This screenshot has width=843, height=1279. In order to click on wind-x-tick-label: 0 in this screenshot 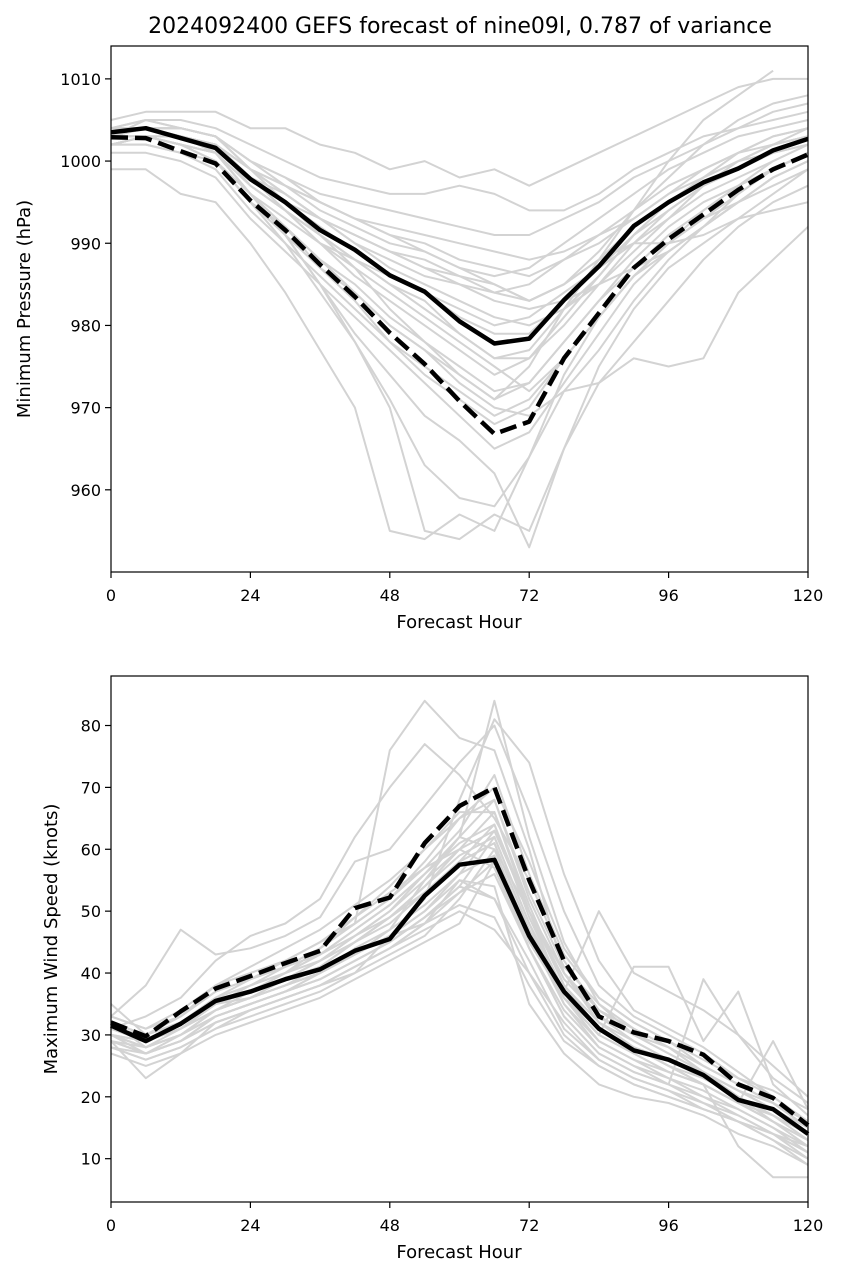, I will do `click(111, 1225)`.